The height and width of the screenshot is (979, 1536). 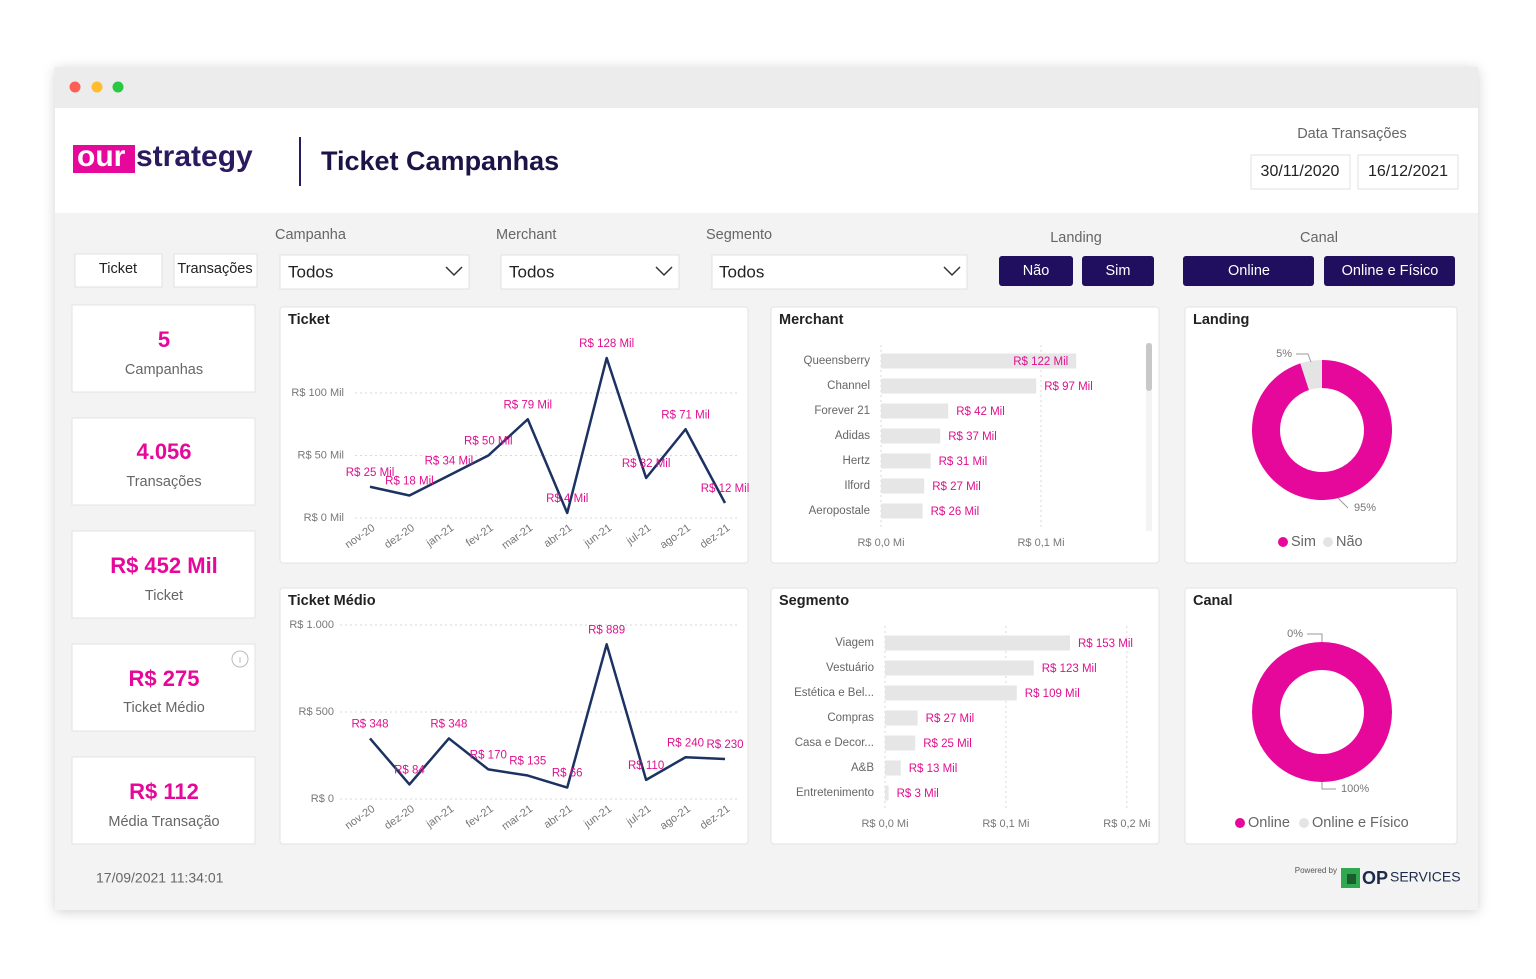 I want to click on data-label: R$ 110, so click(x=646, y=766).